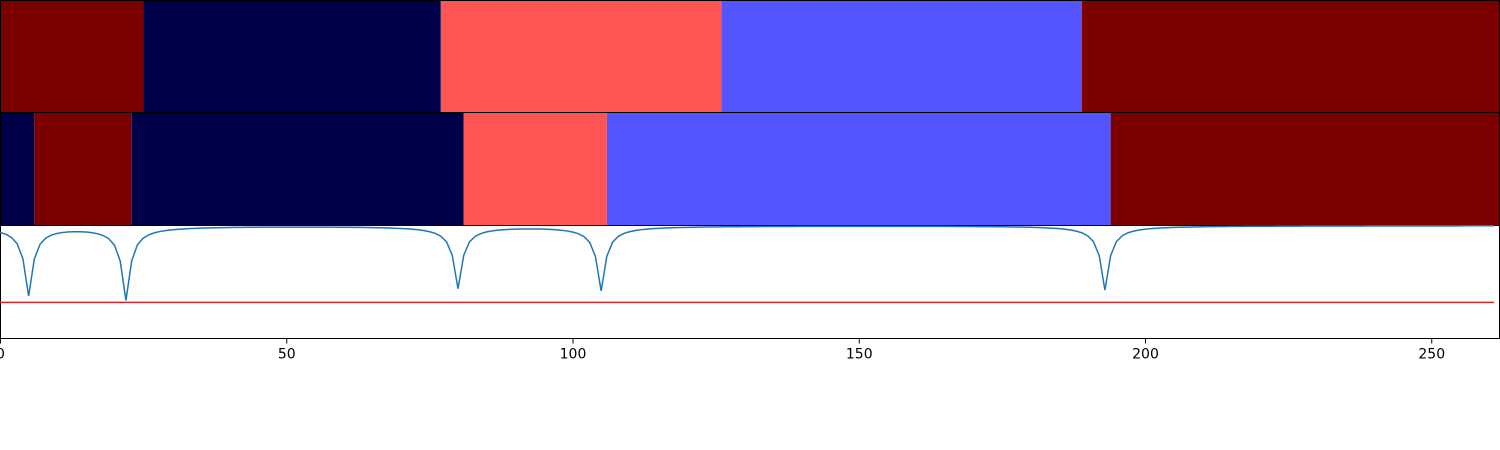 The height and width of the screenshot is (450, 1500). What do you see at coordinates (859, 355) in the screenshot?
I see `x-tick-label-150: 150` at bounding box center [859, 355].